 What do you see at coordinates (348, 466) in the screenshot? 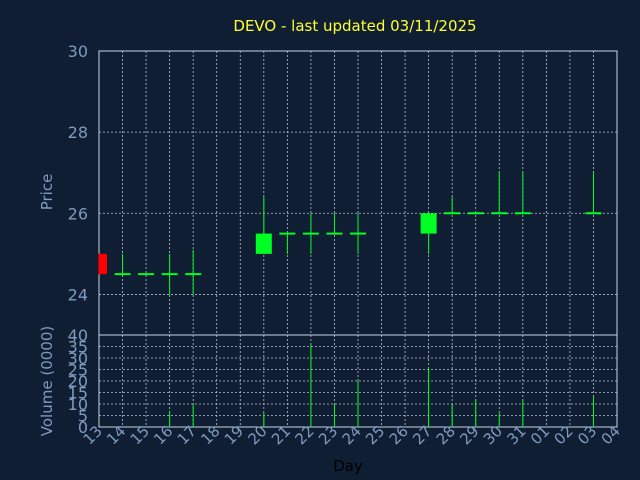
I see `x-axis-label: Day` at bounding box center [348, 466].